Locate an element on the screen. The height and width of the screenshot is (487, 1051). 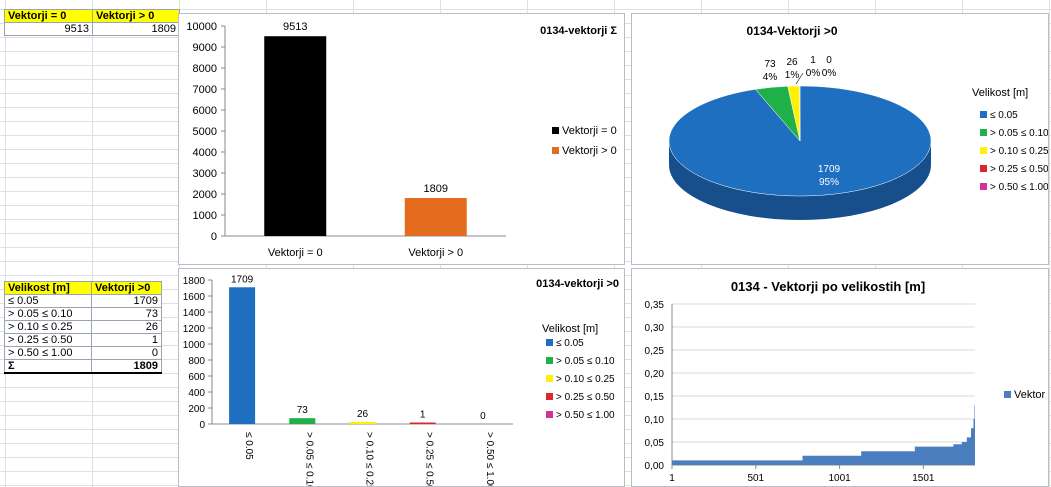
chart-title: 0134-Vektorji >0 is located at coordinates (791, 31).